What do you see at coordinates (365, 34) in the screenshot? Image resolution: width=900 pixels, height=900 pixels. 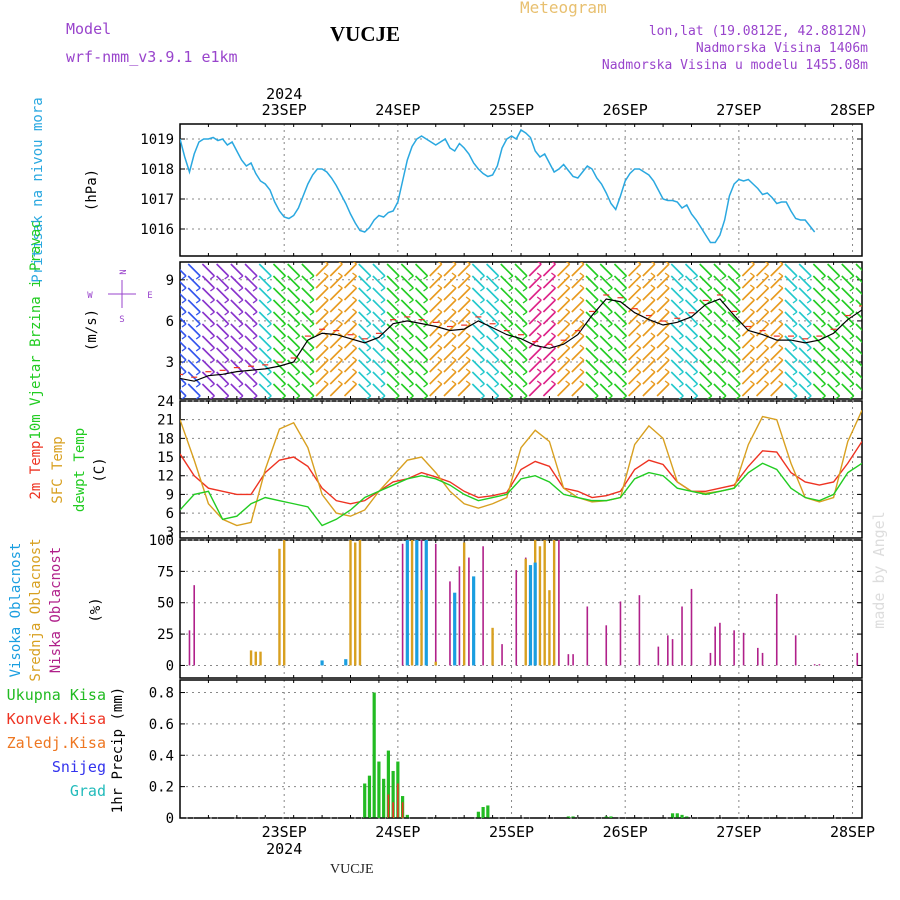 I see `station-title: VUCJE` at bounding box center [365, 34].